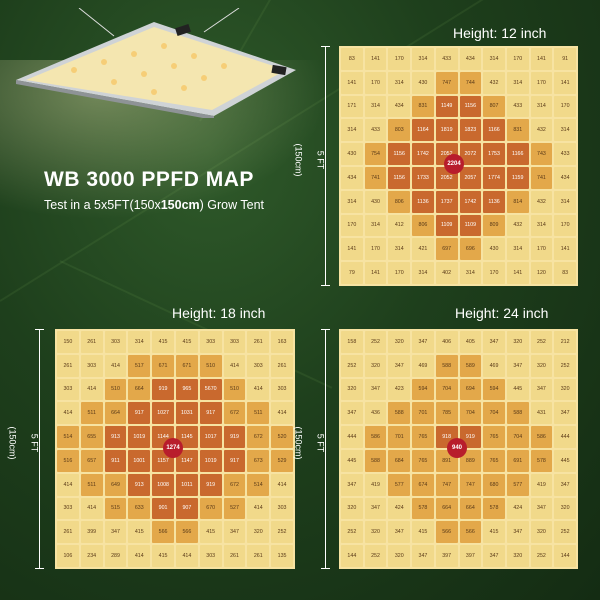 Image resolution: width=600 pixels, height=600 pixels. What do you see at coordinates (352, 556) in the screenshot?
I see `ppfd-cell: 144` at bounding box center [352, 556].